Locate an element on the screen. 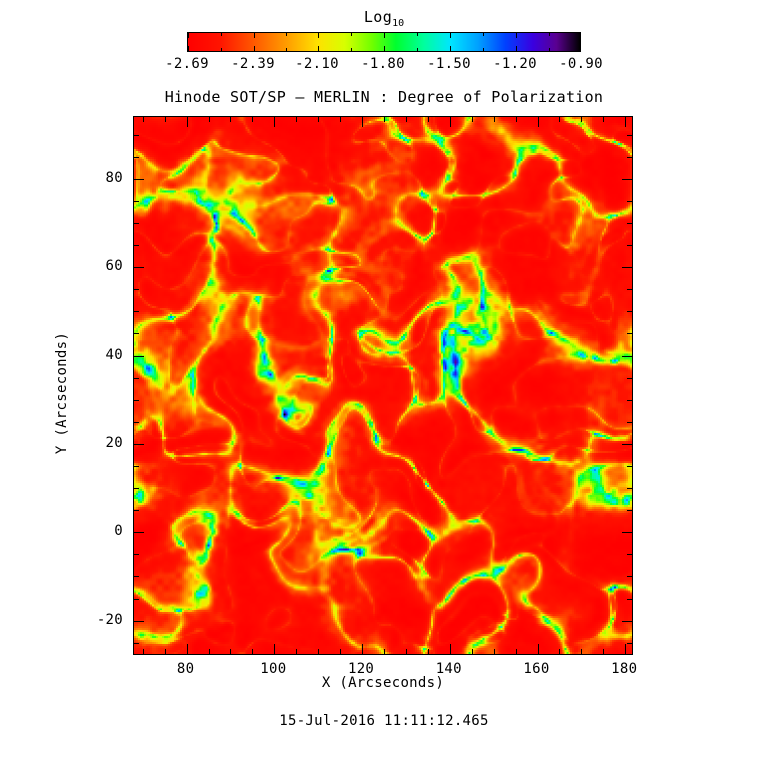 The height and width of the screenshot is (768, 768). y-axis-tick-label: 20 is located at coordinates (114, 442).